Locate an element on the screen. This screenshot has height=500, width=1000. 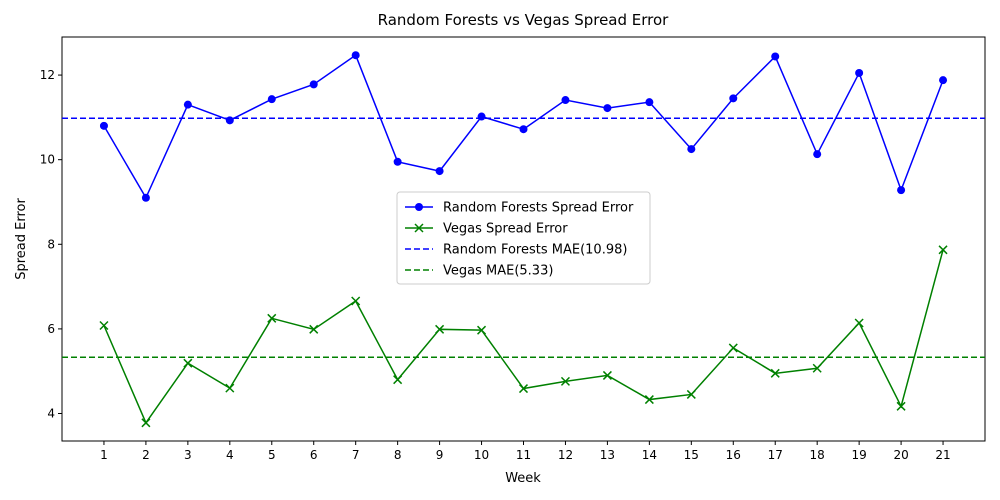
legend-entry-rf-series: Random Forests Spread Error is located at coordinates (519, 208).